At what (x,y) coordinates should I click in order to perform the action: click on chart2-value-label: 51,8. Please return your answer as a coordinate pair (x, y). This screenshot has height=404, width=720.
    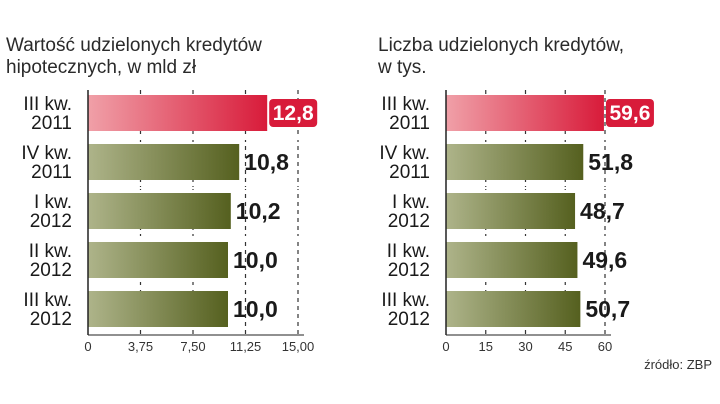
    Looking at the image, I should click on (610, 162).